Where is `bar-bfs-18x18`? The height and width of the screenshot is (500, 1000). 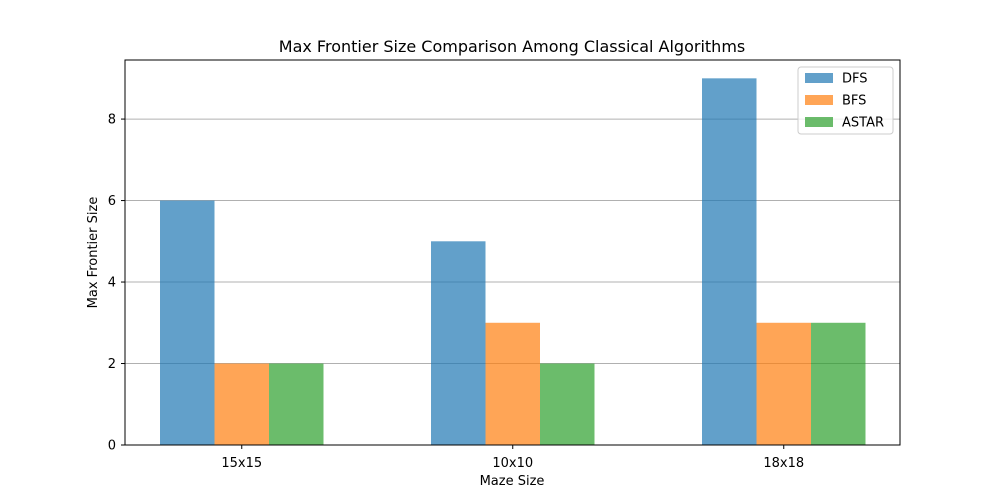
bar-bfs-18x18 is located at coordinates (783, 383).